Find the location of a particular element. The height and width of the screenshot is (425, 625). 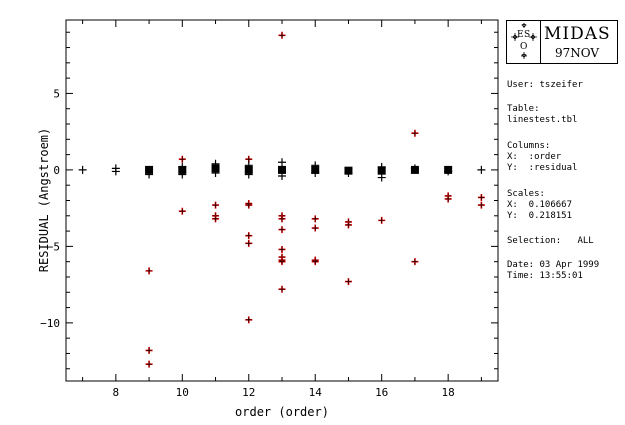

eso-mark-e: E is located at coordinates (520, 35).